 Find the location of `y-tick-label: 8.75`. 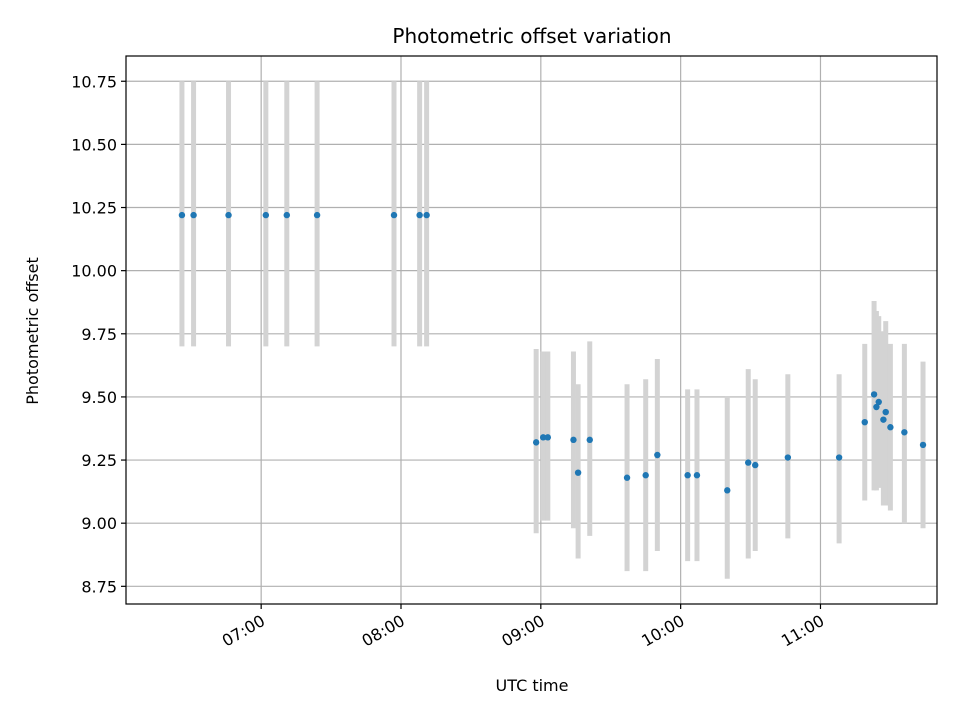

y-tick-label: 8.75 is located at coordinates (99, 586).